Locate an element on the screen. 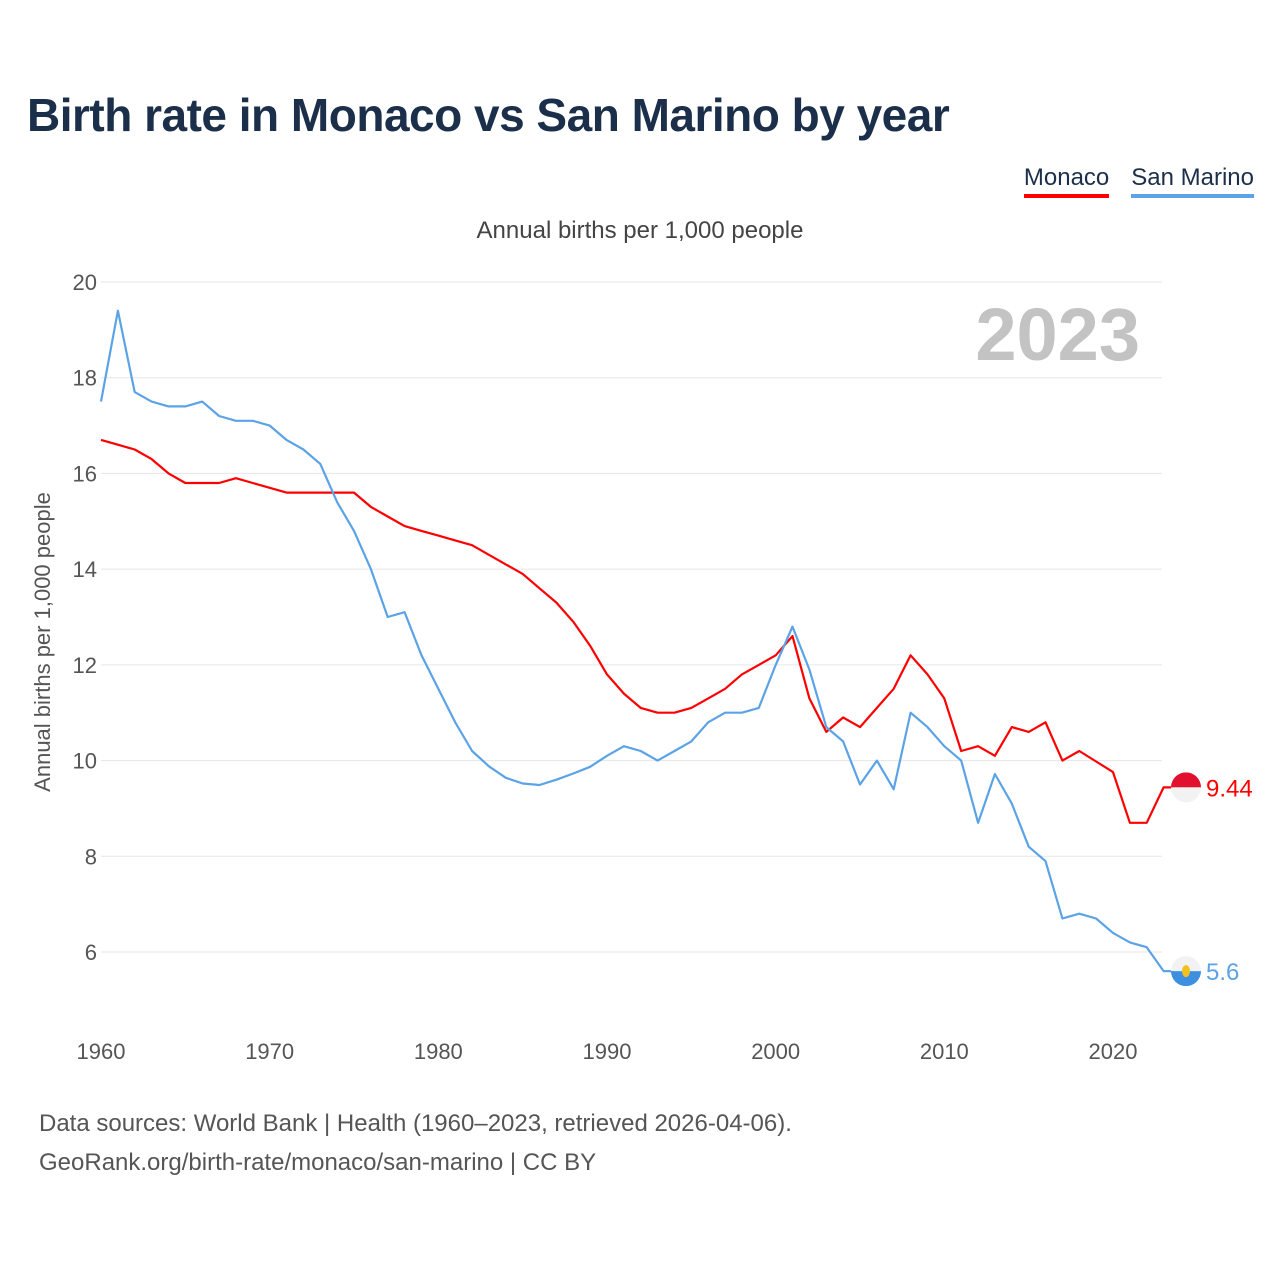 This screenshot has width=1280, height=1280. y-tick-label: 10 is located at coordinates (85, 761).